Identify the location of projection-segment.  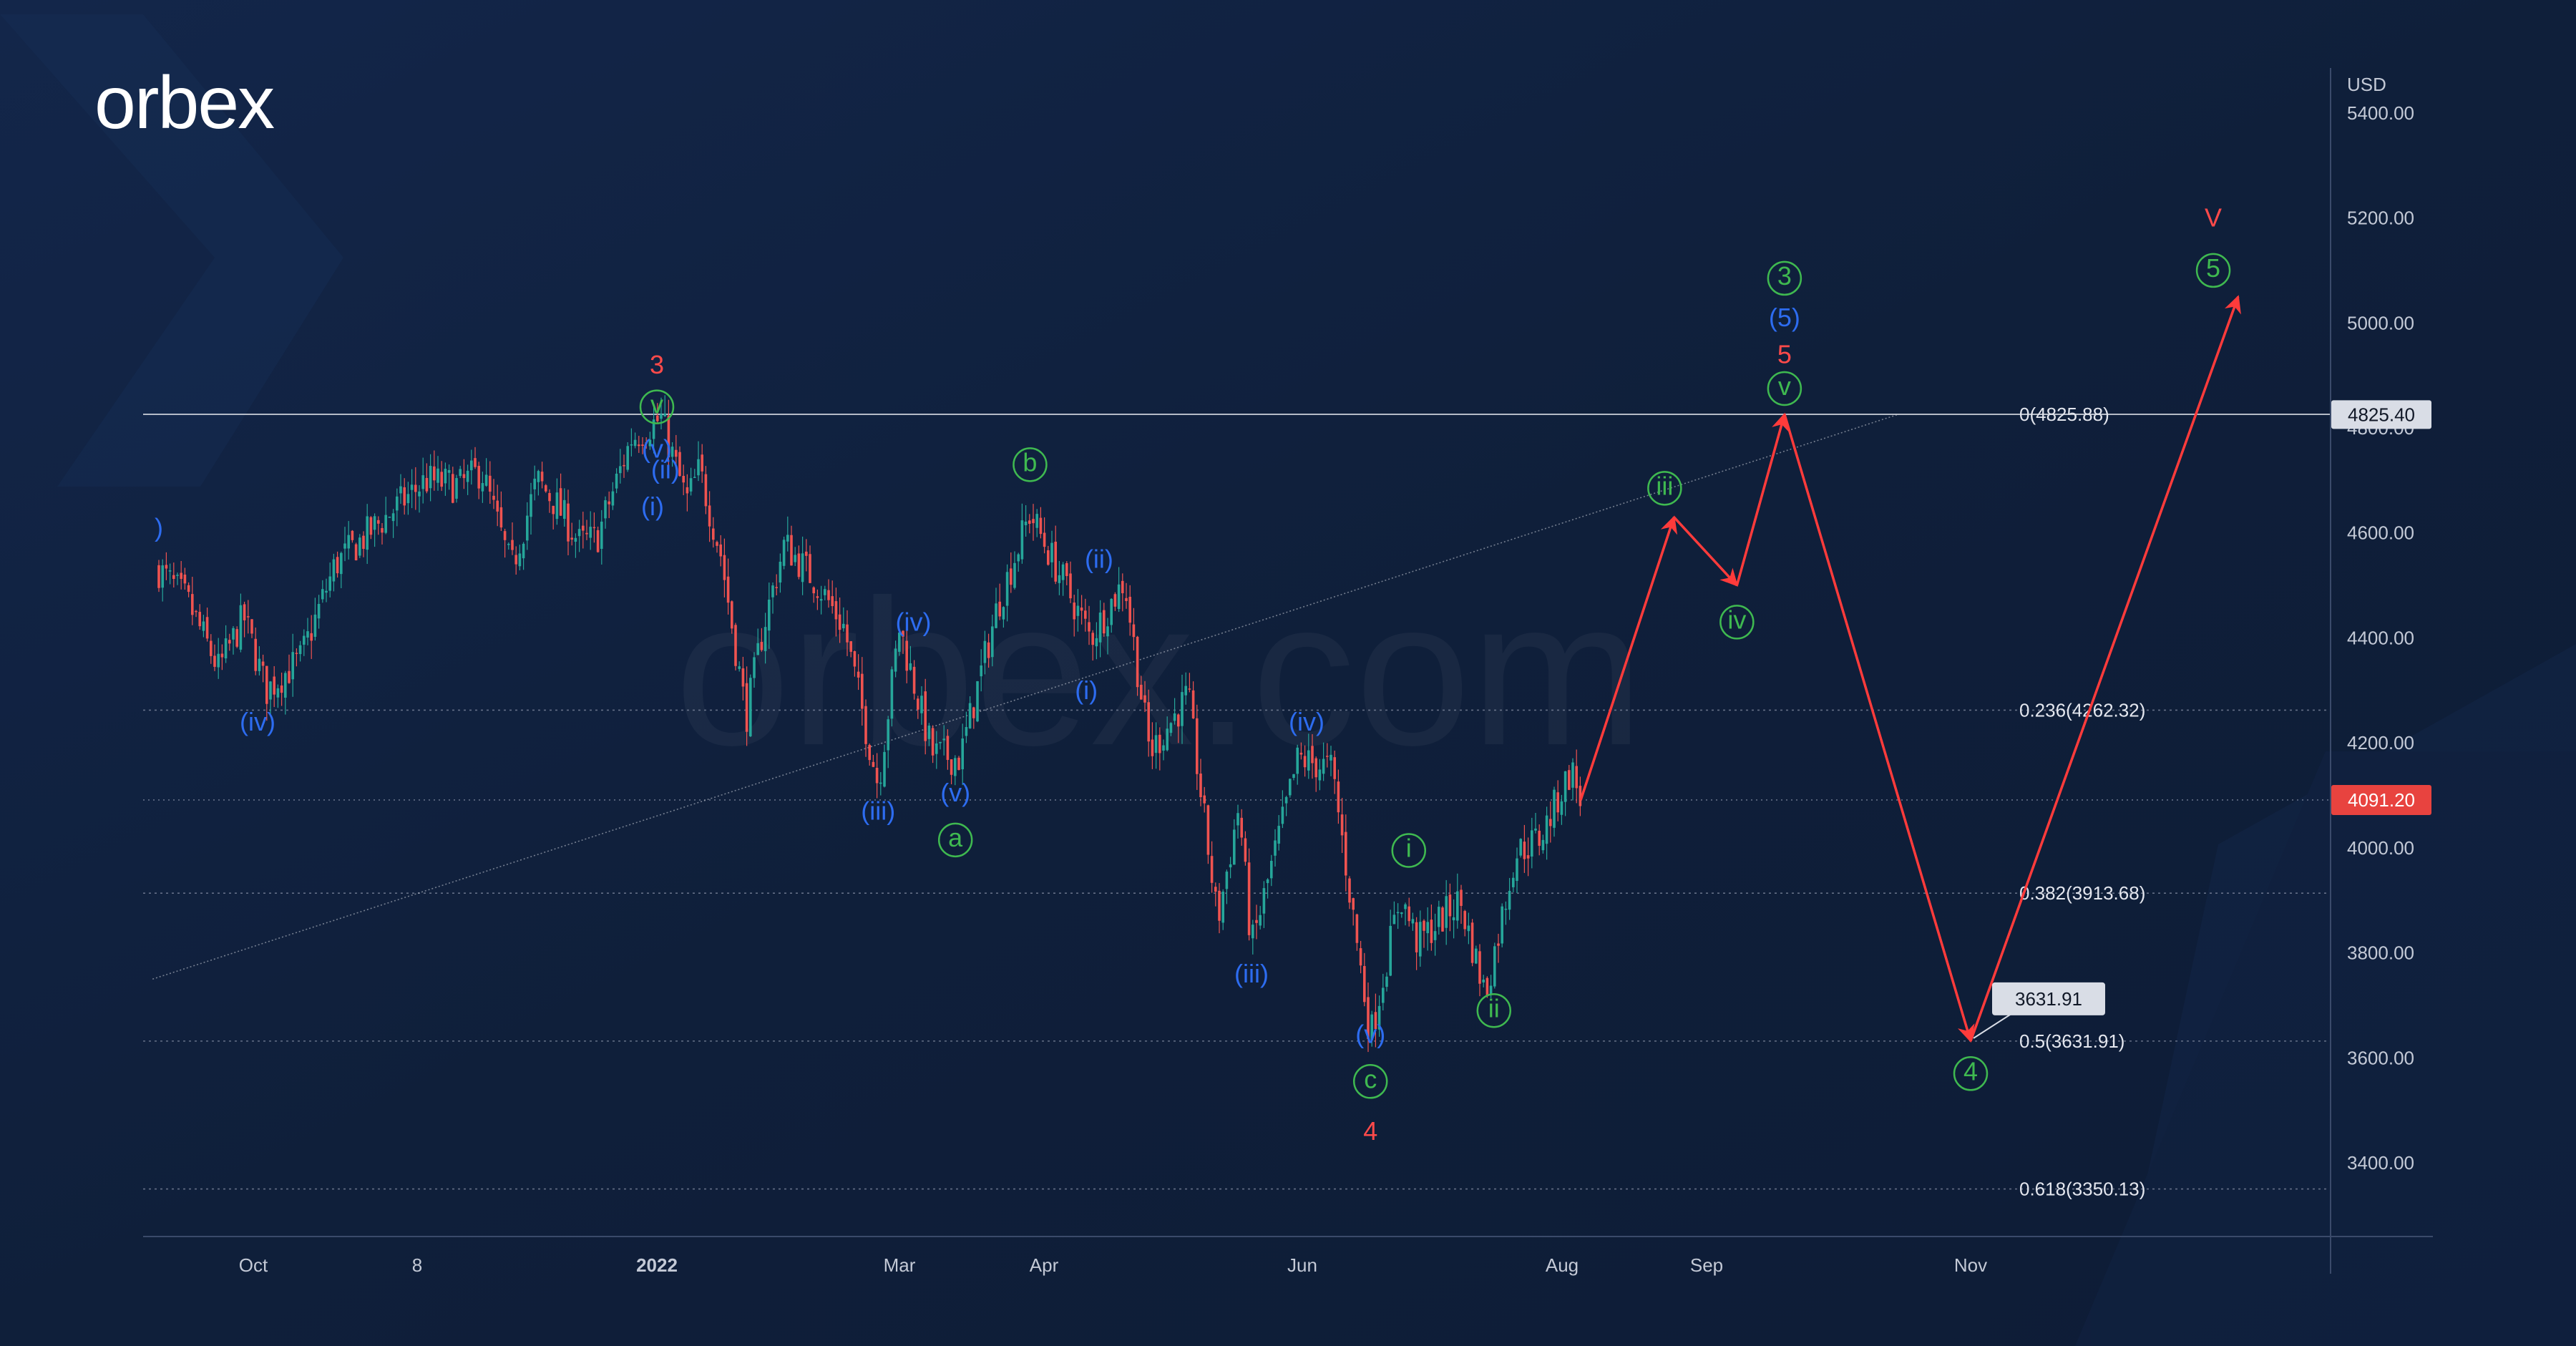
(1706, 551).